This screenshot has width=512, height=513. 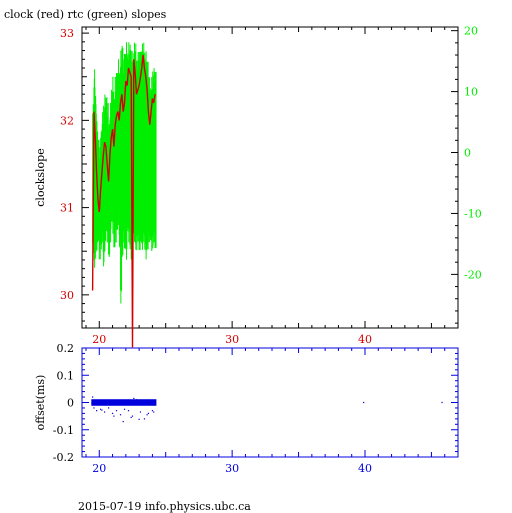 What do you see at coordinates (66, 375) in the screenshot?
I see `bottom-y-tick-label: 0.1` at bounding box center [66, 375].